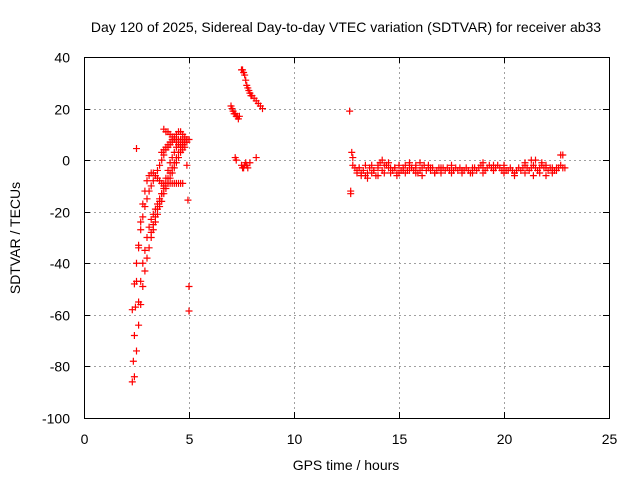 The image size is (640, 480). I want to click on y-tick-label: -20, so click(60, 213).